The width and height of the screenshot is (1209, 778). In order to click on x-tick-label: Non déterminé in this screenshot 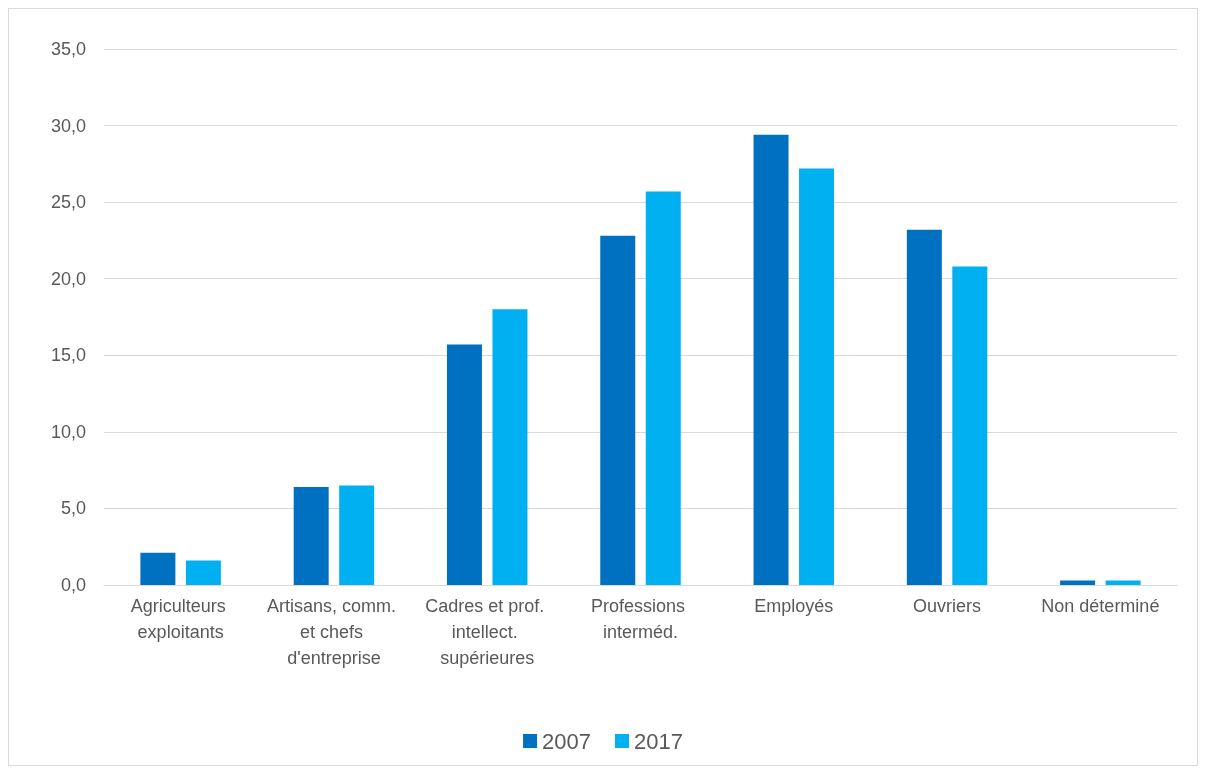, I will do `click(1100, 606)`.